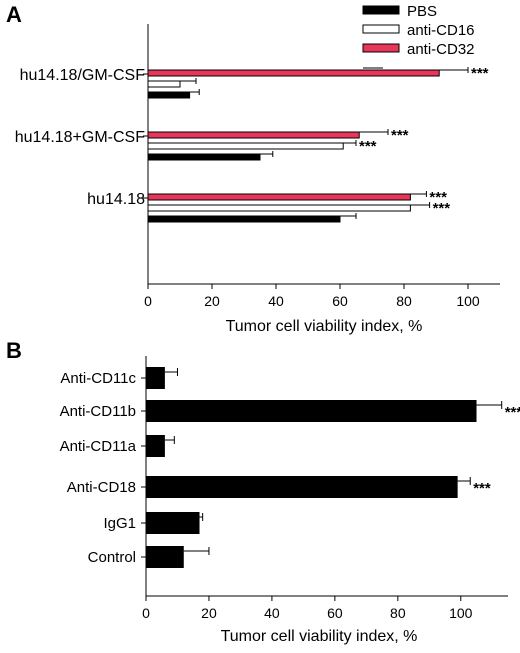 The width and height of the screenshot is (520, 653). What do you see at coordinates (324, 326) in the screenshot?
I see `axis-a-x-label: Tumor cell viability index, %` at bounding box center [324, 326].